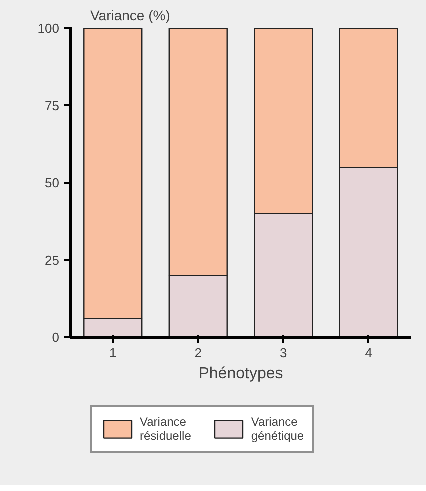 The image size is (426, 491). What do you see at coordinates (277, 429) in the screenshot?
I see `legend-label: Variance génétique` at bounding box center [277, 429].